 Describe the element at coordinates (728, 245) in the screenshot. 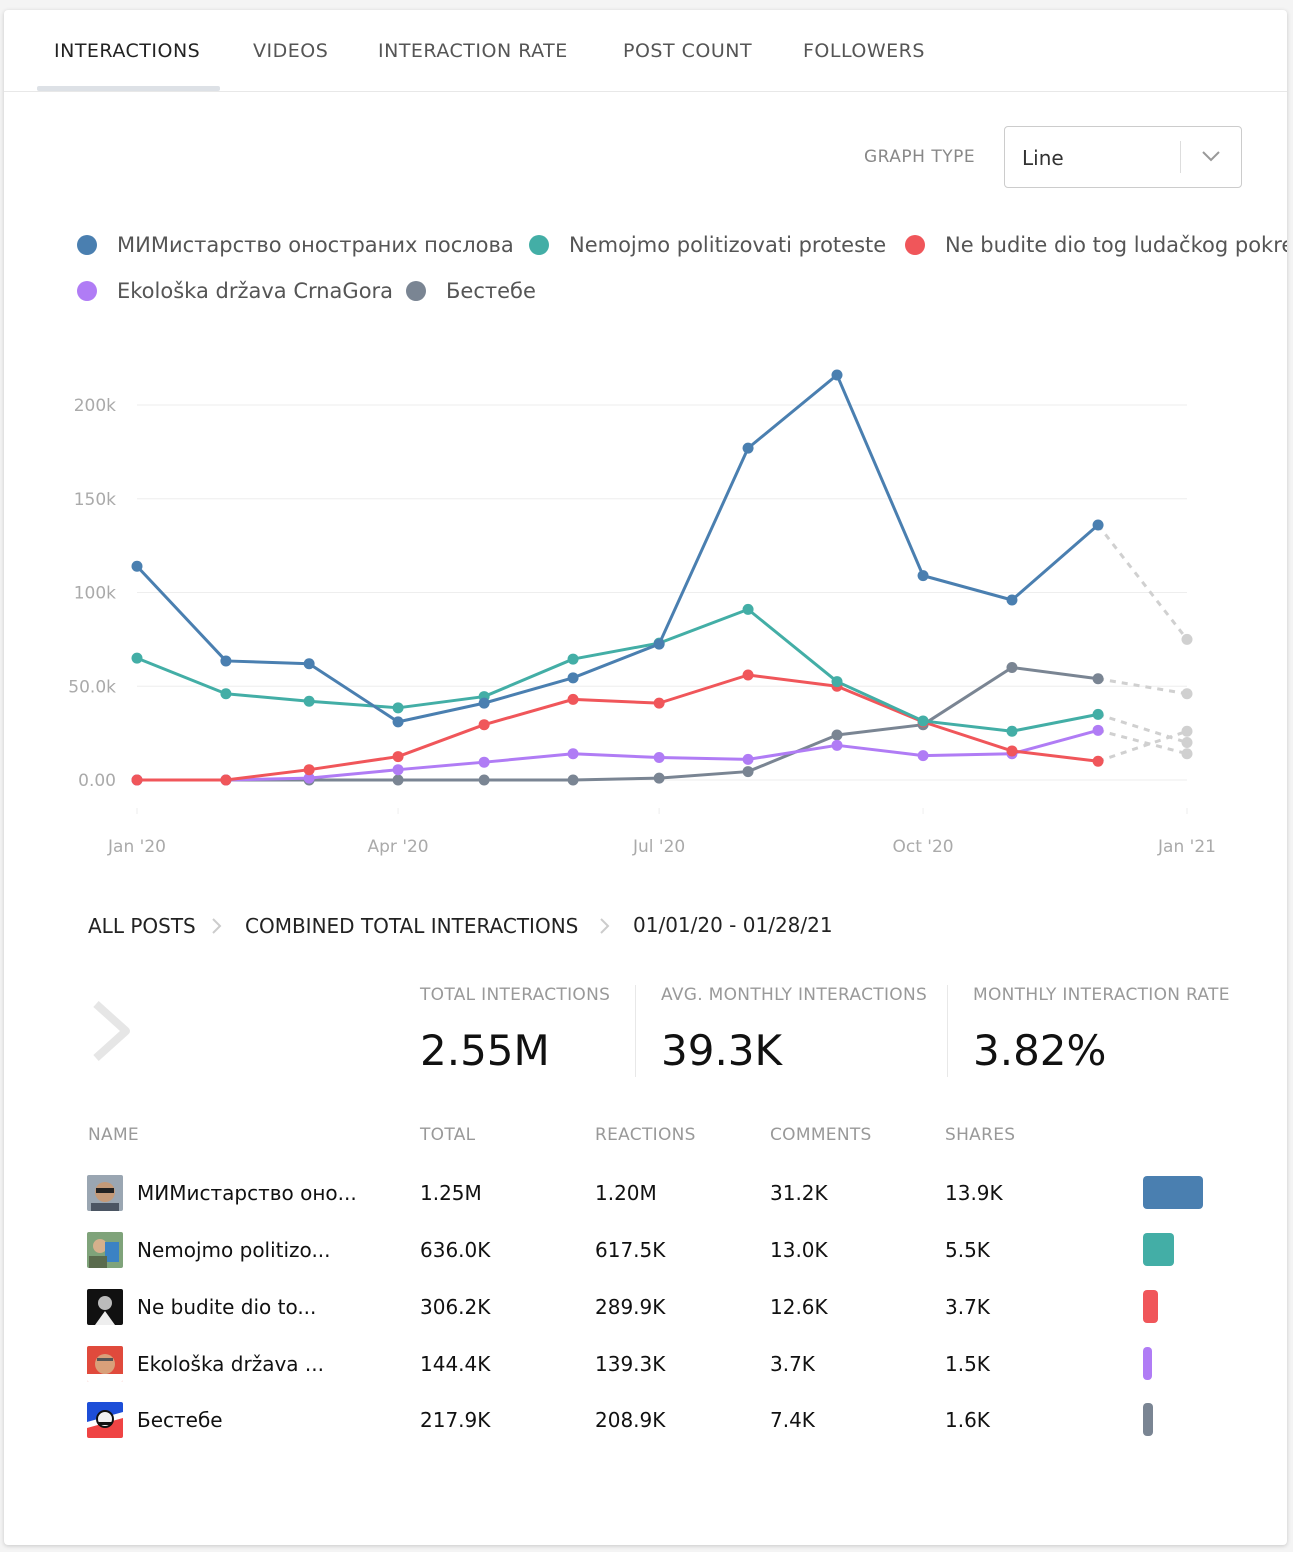

I see `legend-label: Nemojmo politizovati proteste` at that location.